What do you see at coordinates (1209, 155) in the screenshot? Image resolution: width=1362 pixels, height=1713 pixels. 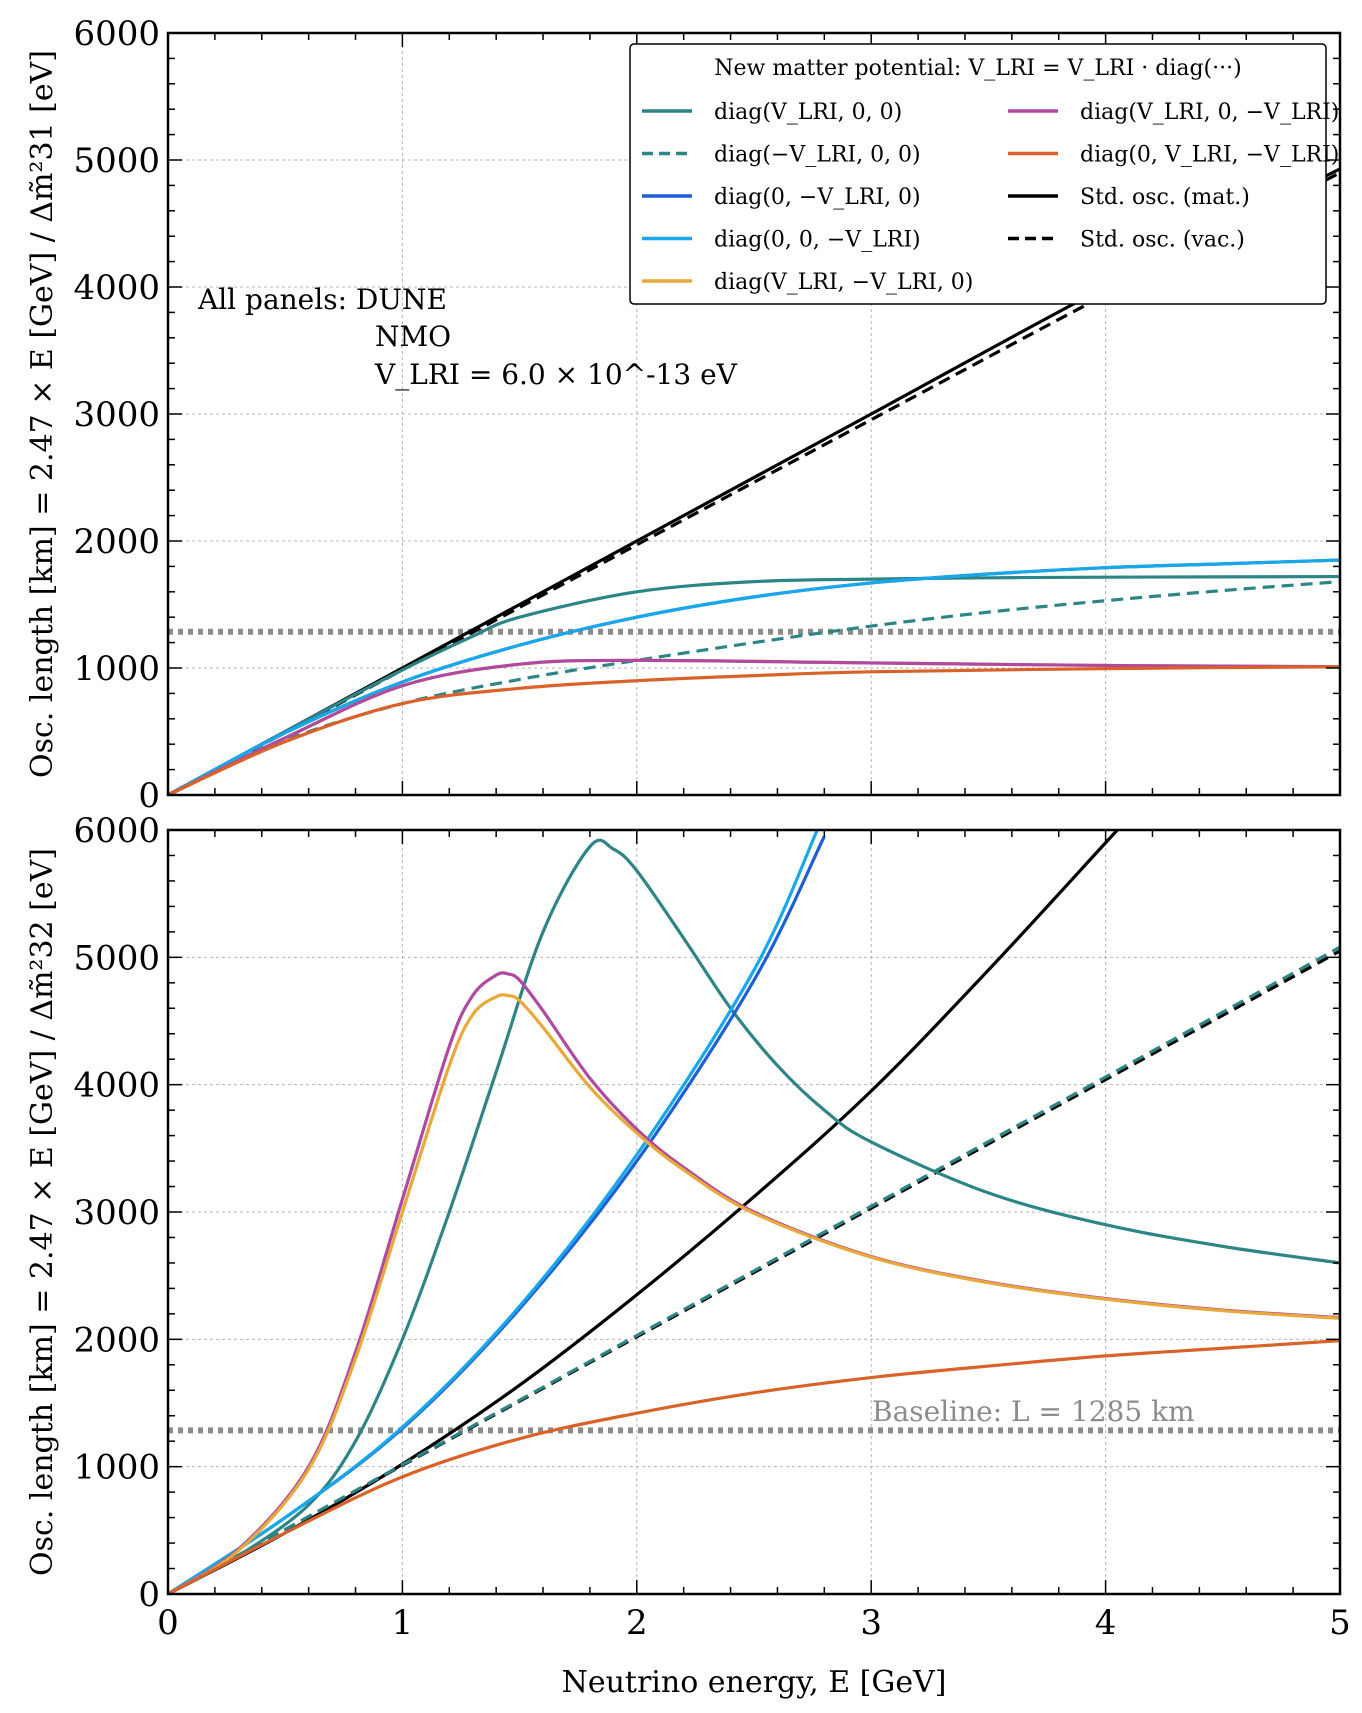 I see `legend-label-s7: diag(0, V_LRI, −V_LRI)` at bounding box center [1209, 155].